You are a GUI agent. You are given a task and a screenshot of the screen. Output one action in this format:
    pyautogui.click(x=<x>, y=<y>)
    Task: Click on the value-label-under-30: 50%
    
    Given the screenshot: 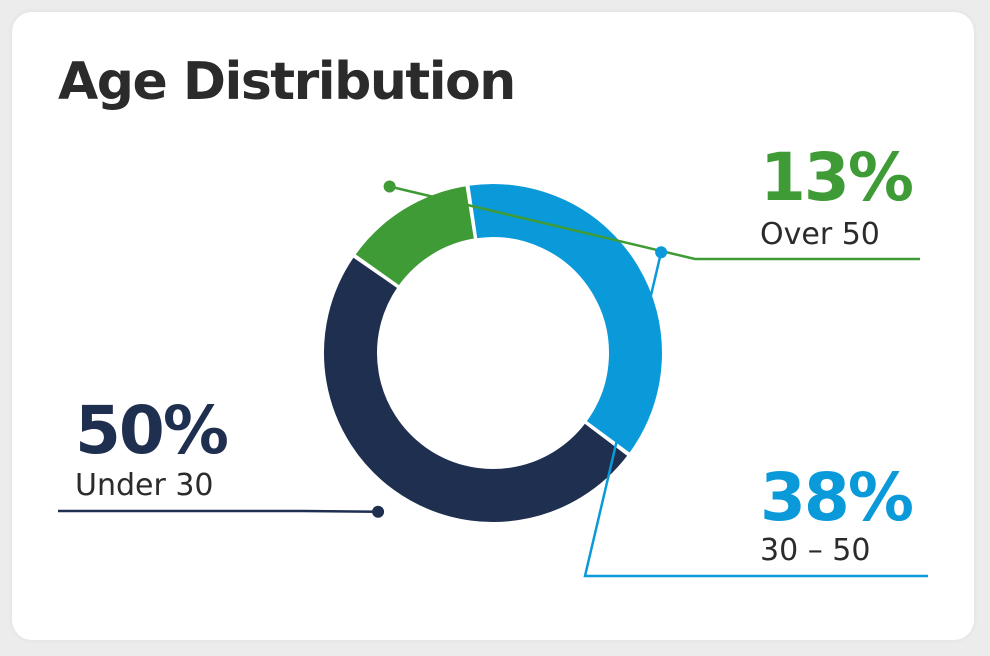 What is the action you would take?
    pyautogui.click(x=151, y=430)
    